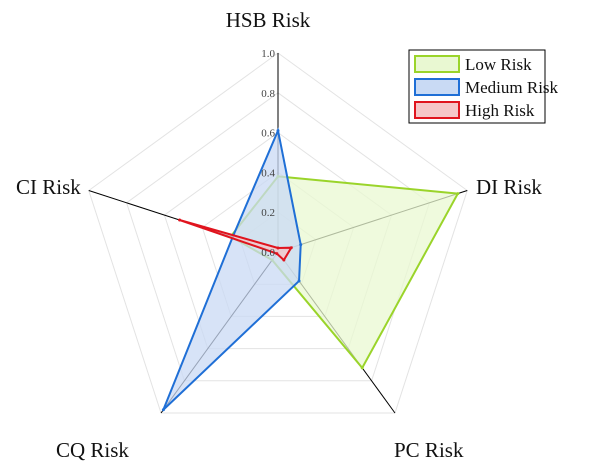  I want to click on radial-tick-label: 0.6, so click(268, 134).